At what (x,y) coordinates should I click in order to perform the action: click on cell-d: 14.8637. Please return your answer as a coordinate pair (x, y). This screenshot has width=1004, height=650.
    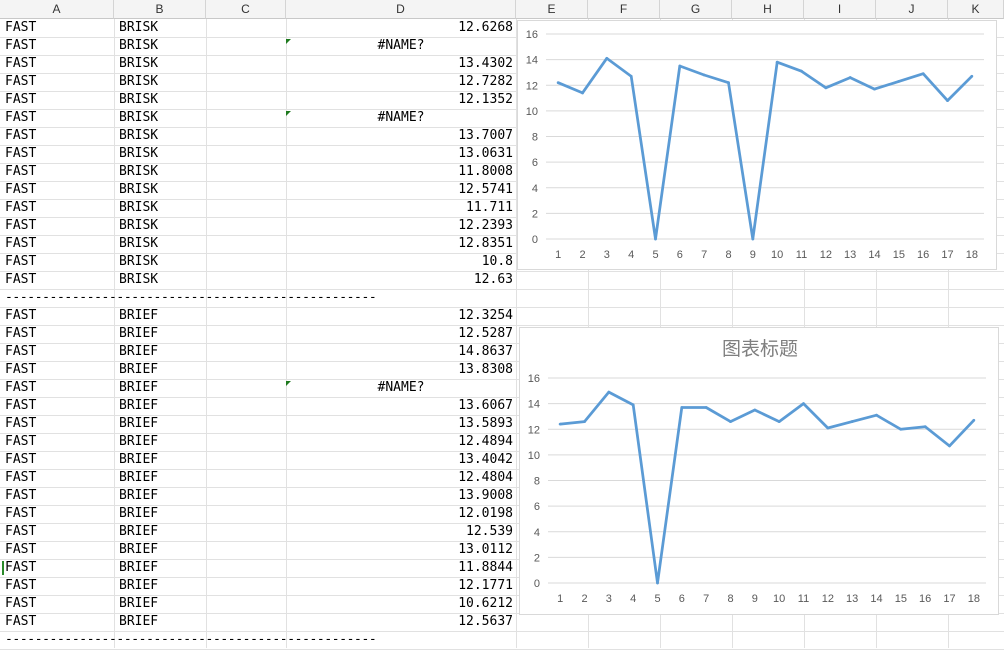
    Looking at the image, I should click on (485, 351).